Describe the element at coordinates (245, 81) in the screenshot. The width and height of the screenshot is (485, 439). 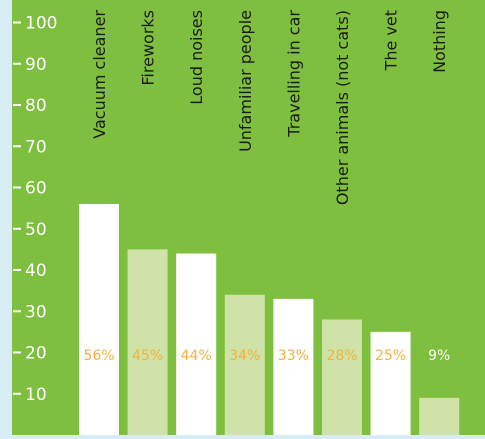
I see `category-label: Unfamiliar people` at that location.